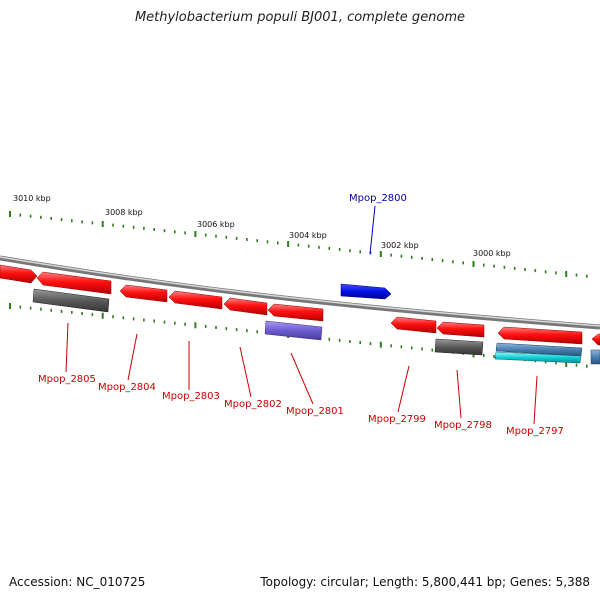  I want to click on ruler-label: 3008 kbp, so click(124, 212).